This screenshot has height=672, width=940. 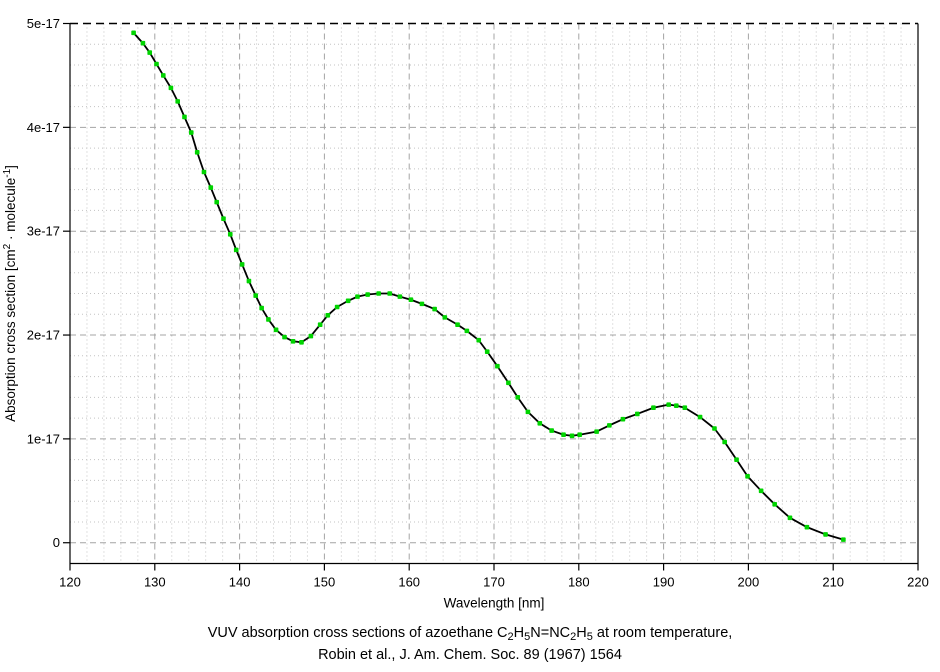 I want to click on svg-text: 130, so click(x=155, y=582).